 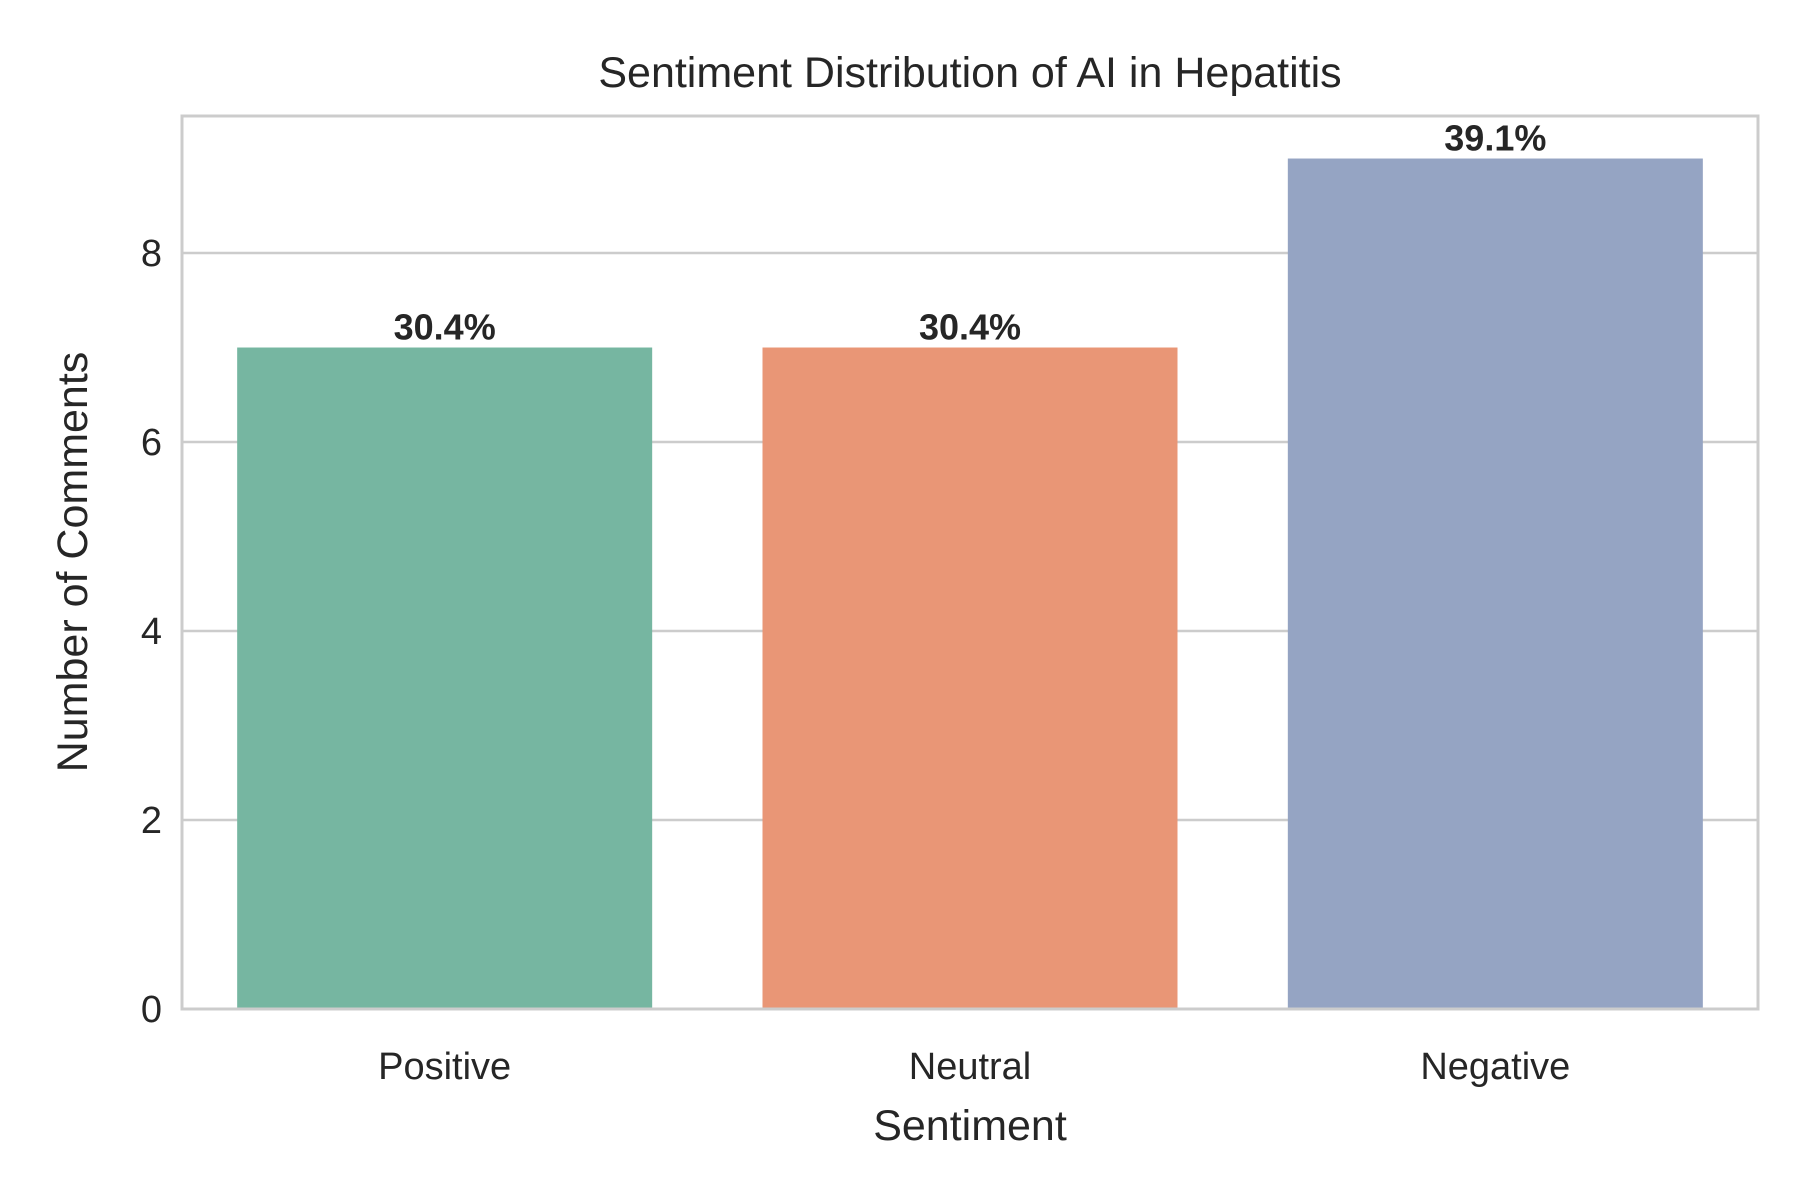 I want to click on y-tick-label: 0, so click(x=151, y=1010).